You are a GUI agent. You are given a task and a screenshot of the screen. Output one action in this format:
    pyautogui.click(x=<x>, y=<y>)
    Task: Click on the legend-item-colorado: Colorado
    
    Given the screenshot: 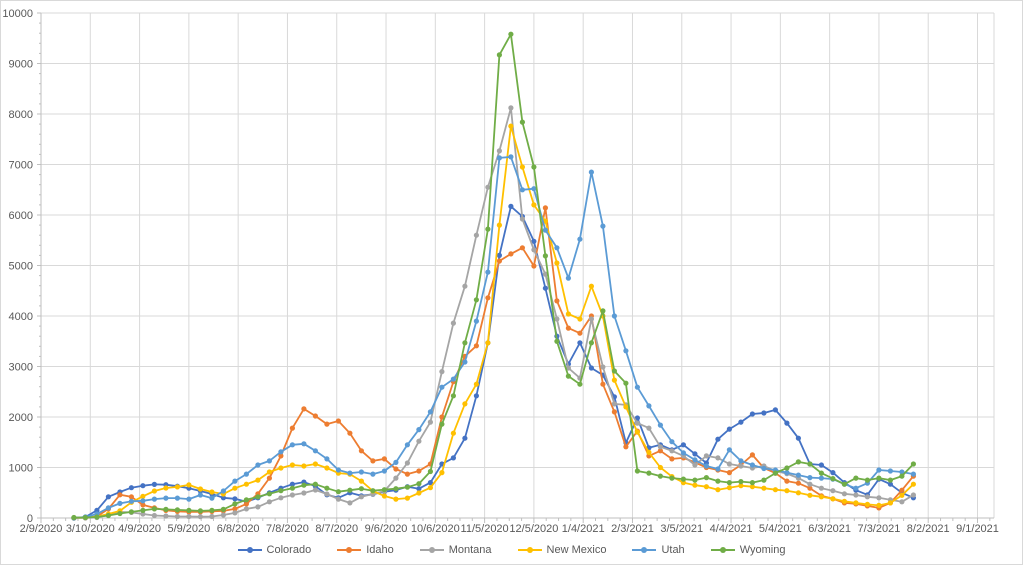 What is the action you would take?
    pyautogui.click(x=274, y=550)
    